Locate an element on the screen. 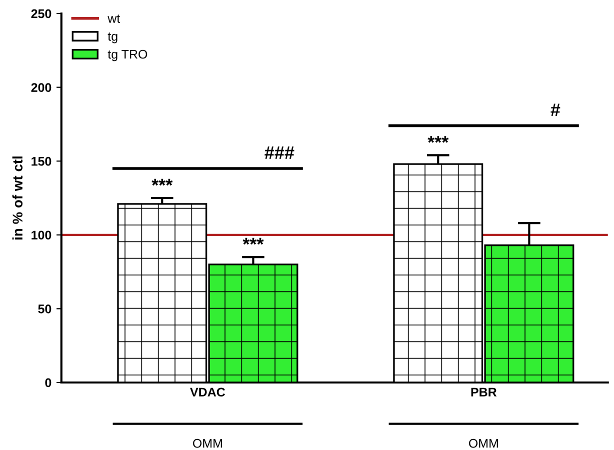 The height and width of the screenshot is (450, 614). y-tick-label: 0 is located at coordinates (48, 383).